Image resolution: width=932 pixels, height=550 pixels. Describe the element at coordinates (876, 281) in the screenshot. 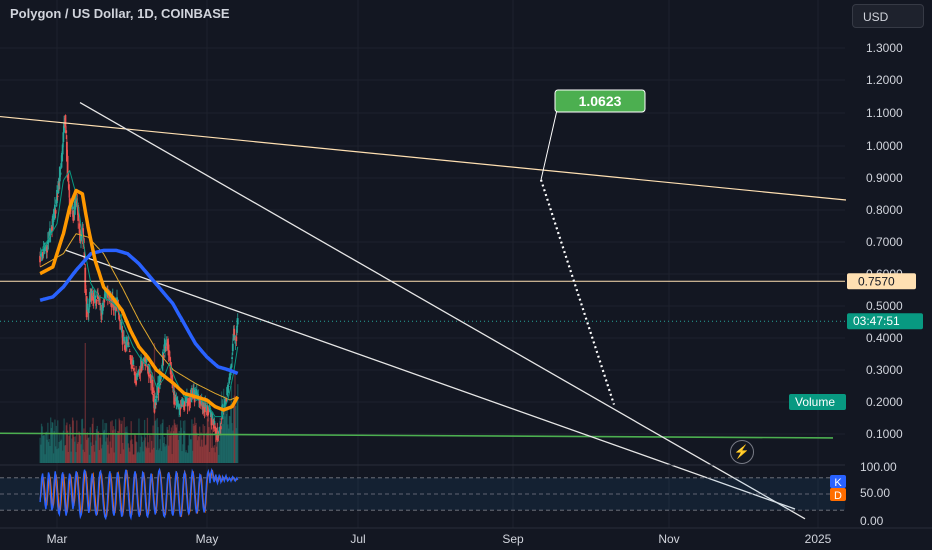

I see `price-tag-label: 0.7570` at that location.